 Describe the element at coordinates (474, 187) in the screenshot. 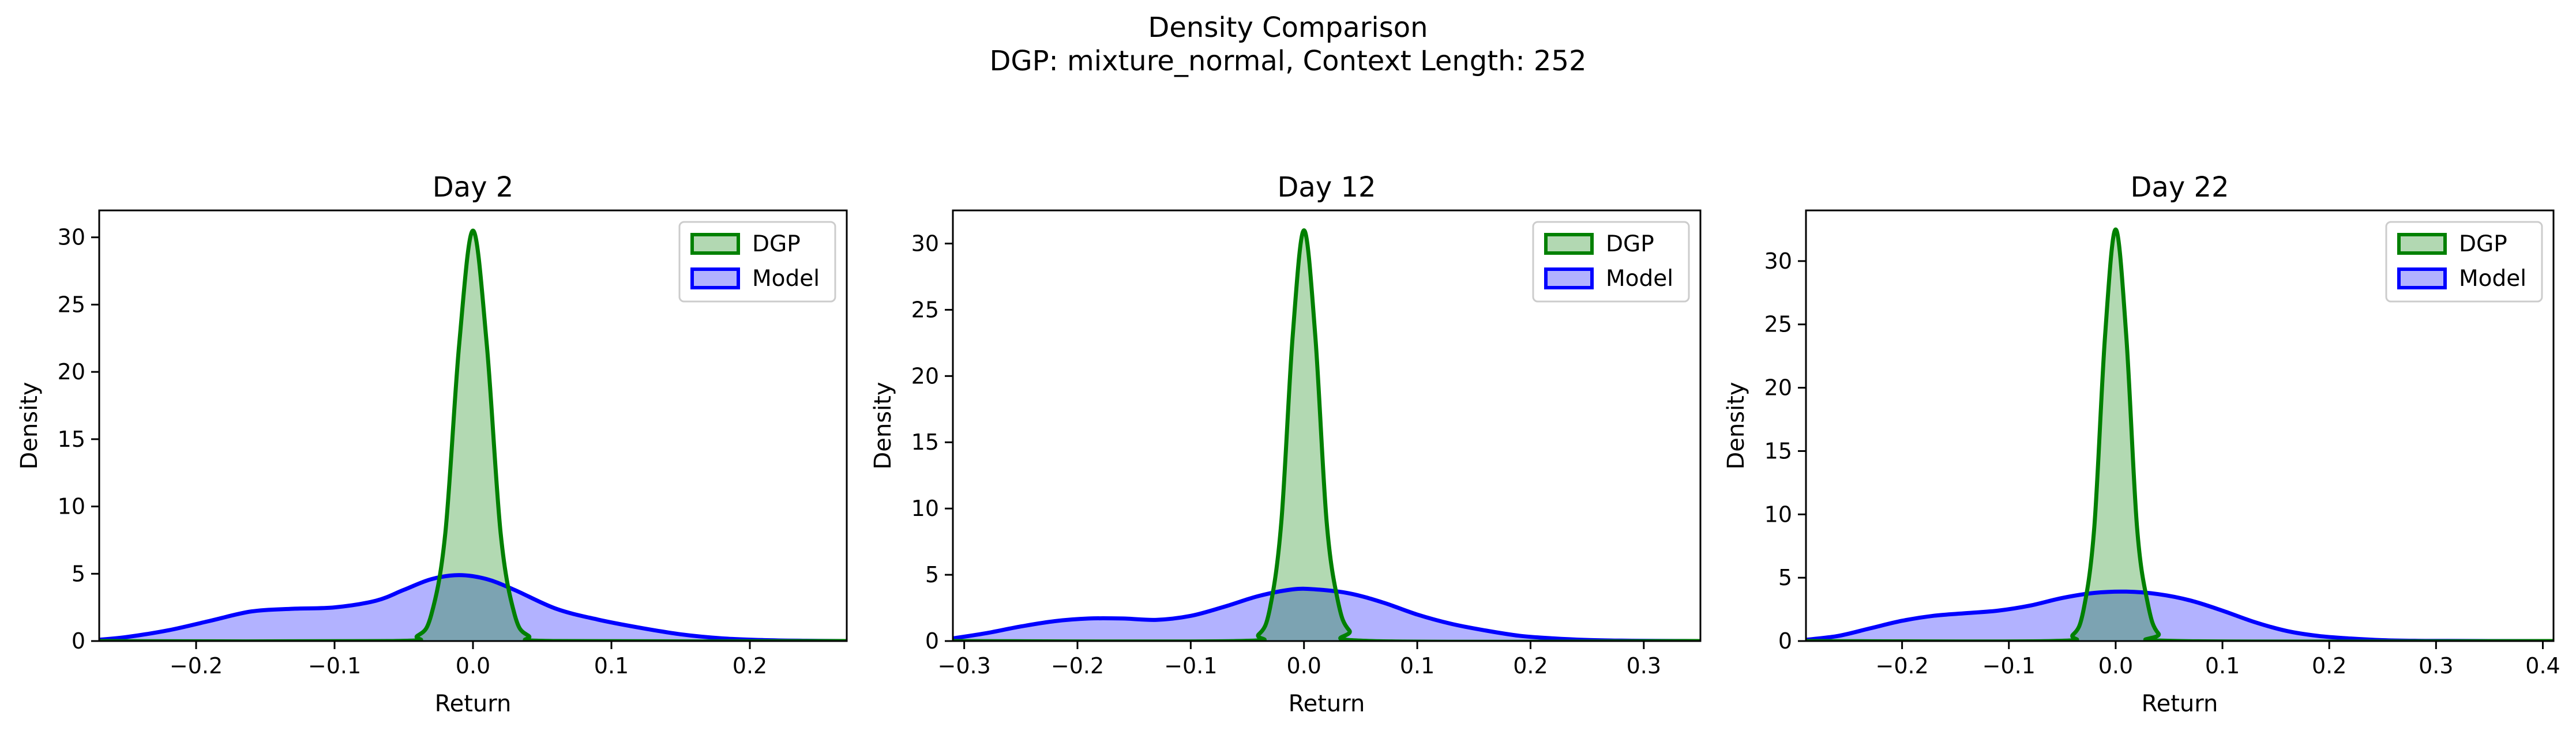

I see `panel-title: Day 2` at that location.